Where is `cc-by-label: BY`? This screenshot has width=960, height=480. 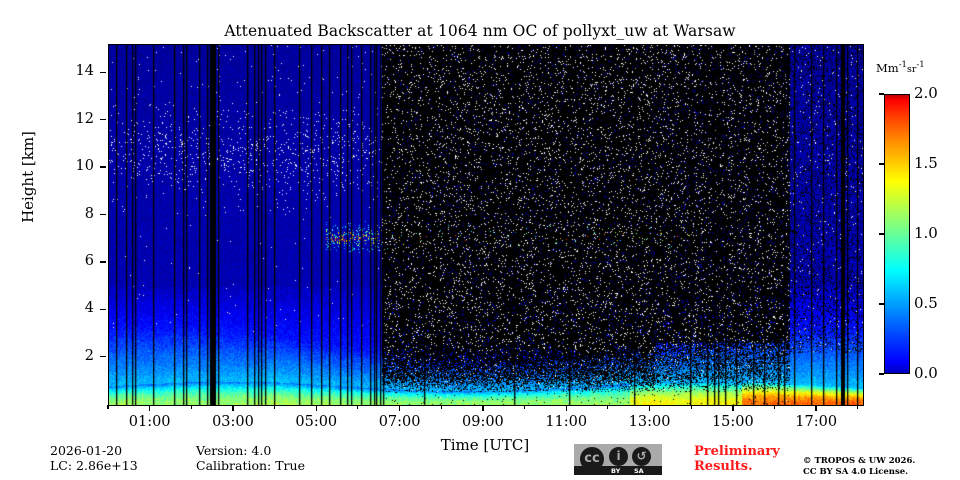
cc-by-label: BY is located at coordinates (616, 470).